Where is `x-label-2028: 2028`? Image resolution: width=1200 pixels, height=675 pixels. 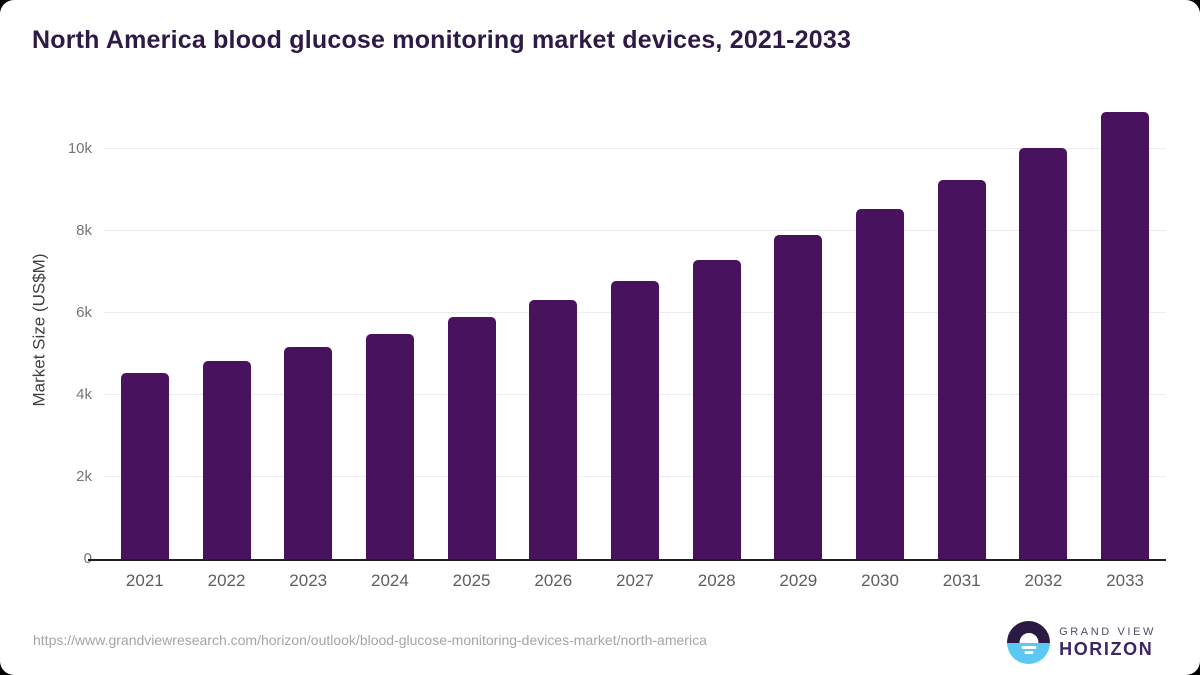 x-label-2028: 2028 is located at coordinates (716, 580).